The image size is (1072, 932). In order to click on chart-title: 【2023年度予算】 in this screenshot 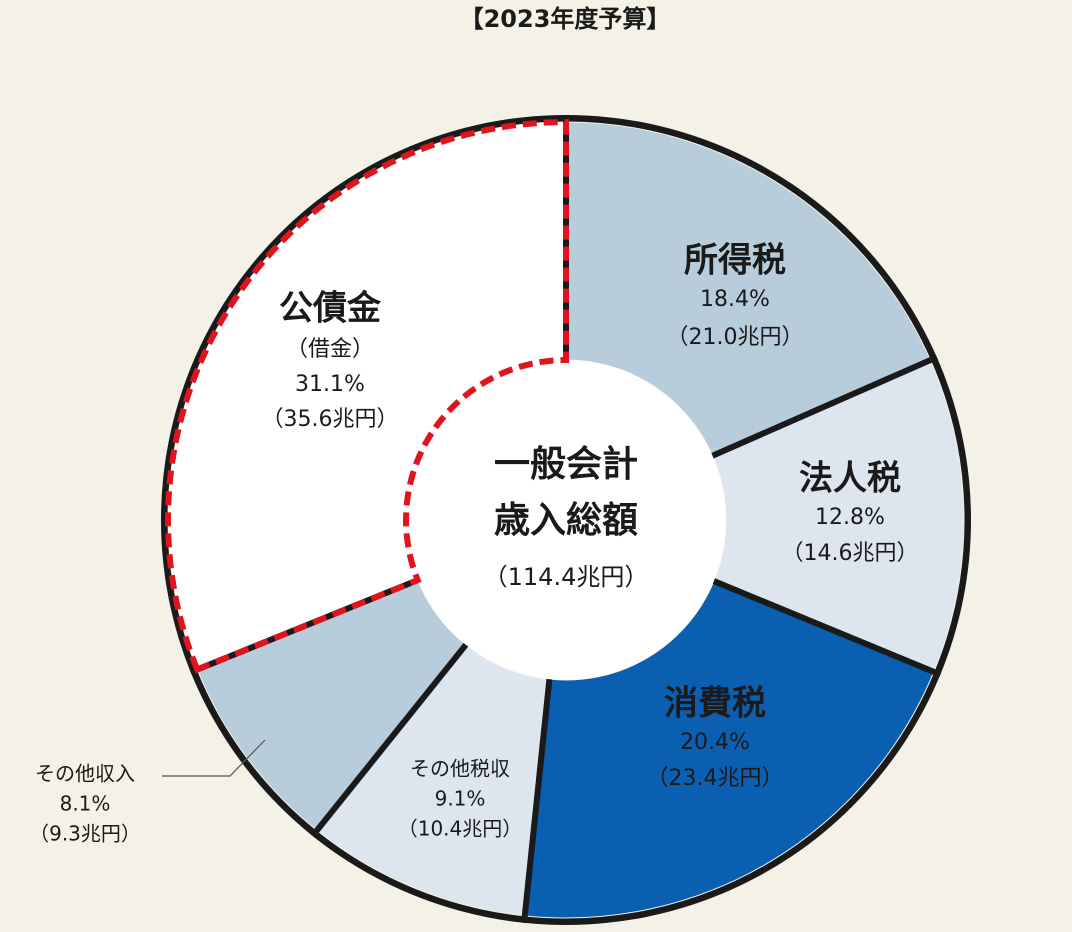, I will do `click(565, 19)`.